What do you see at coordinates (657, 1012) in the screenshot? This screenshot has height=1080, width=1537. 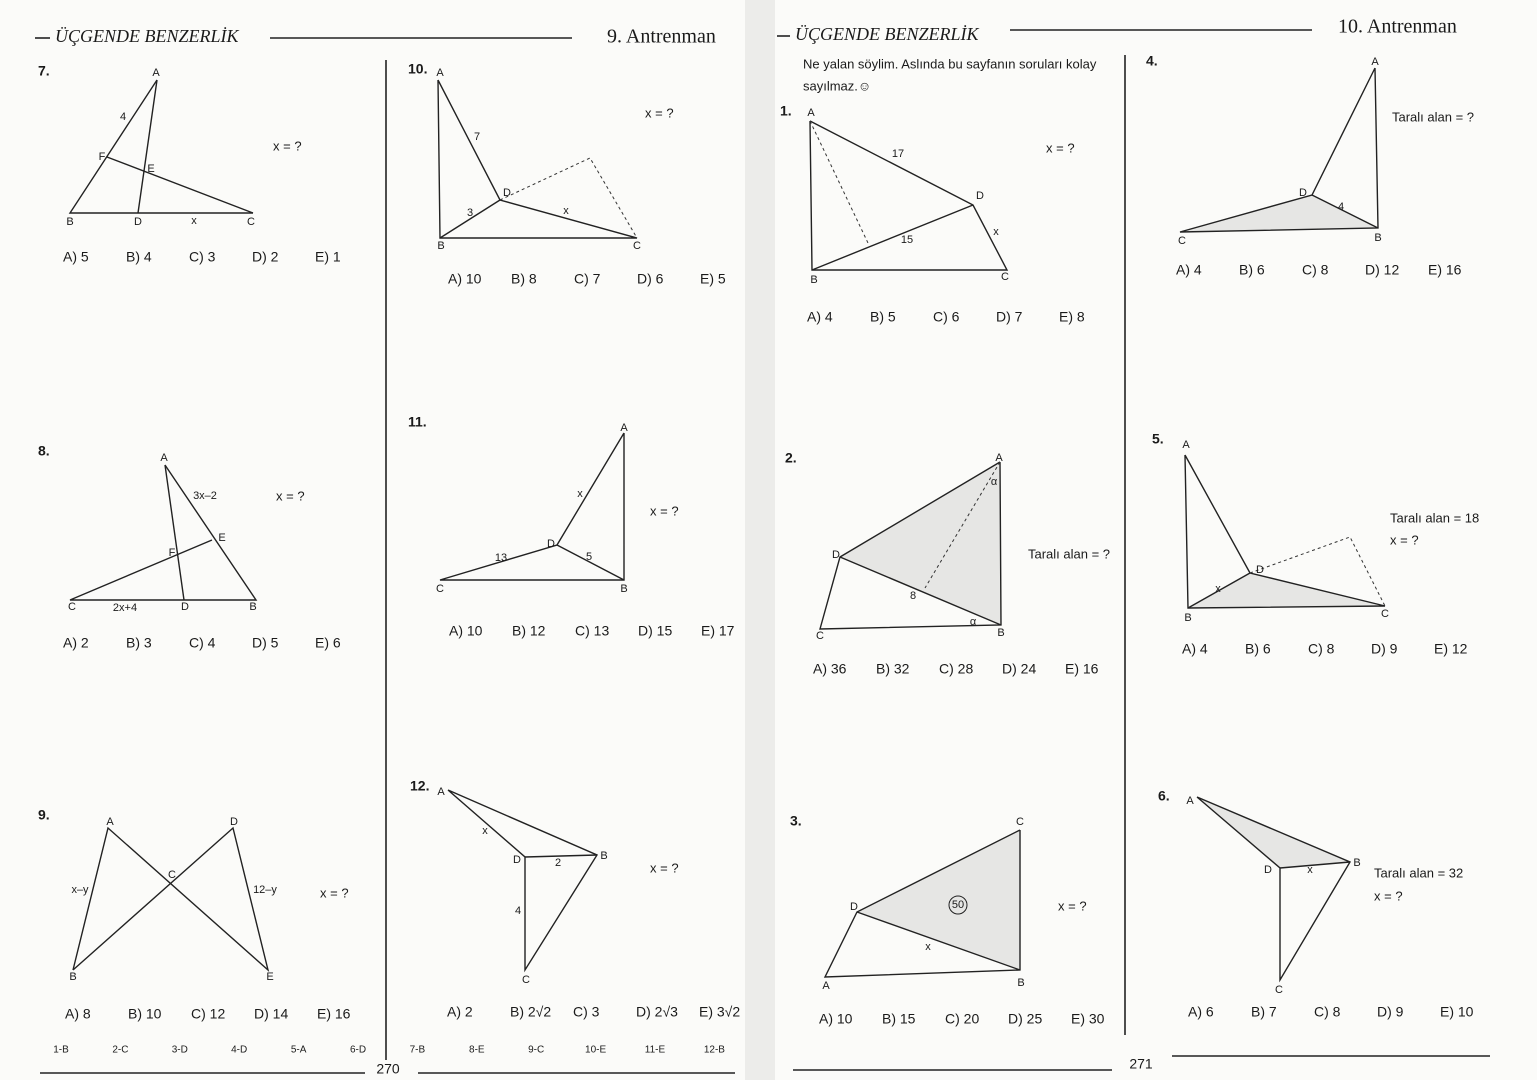 I see `choice: D) 2√3` at bounding box center [657, 1012].